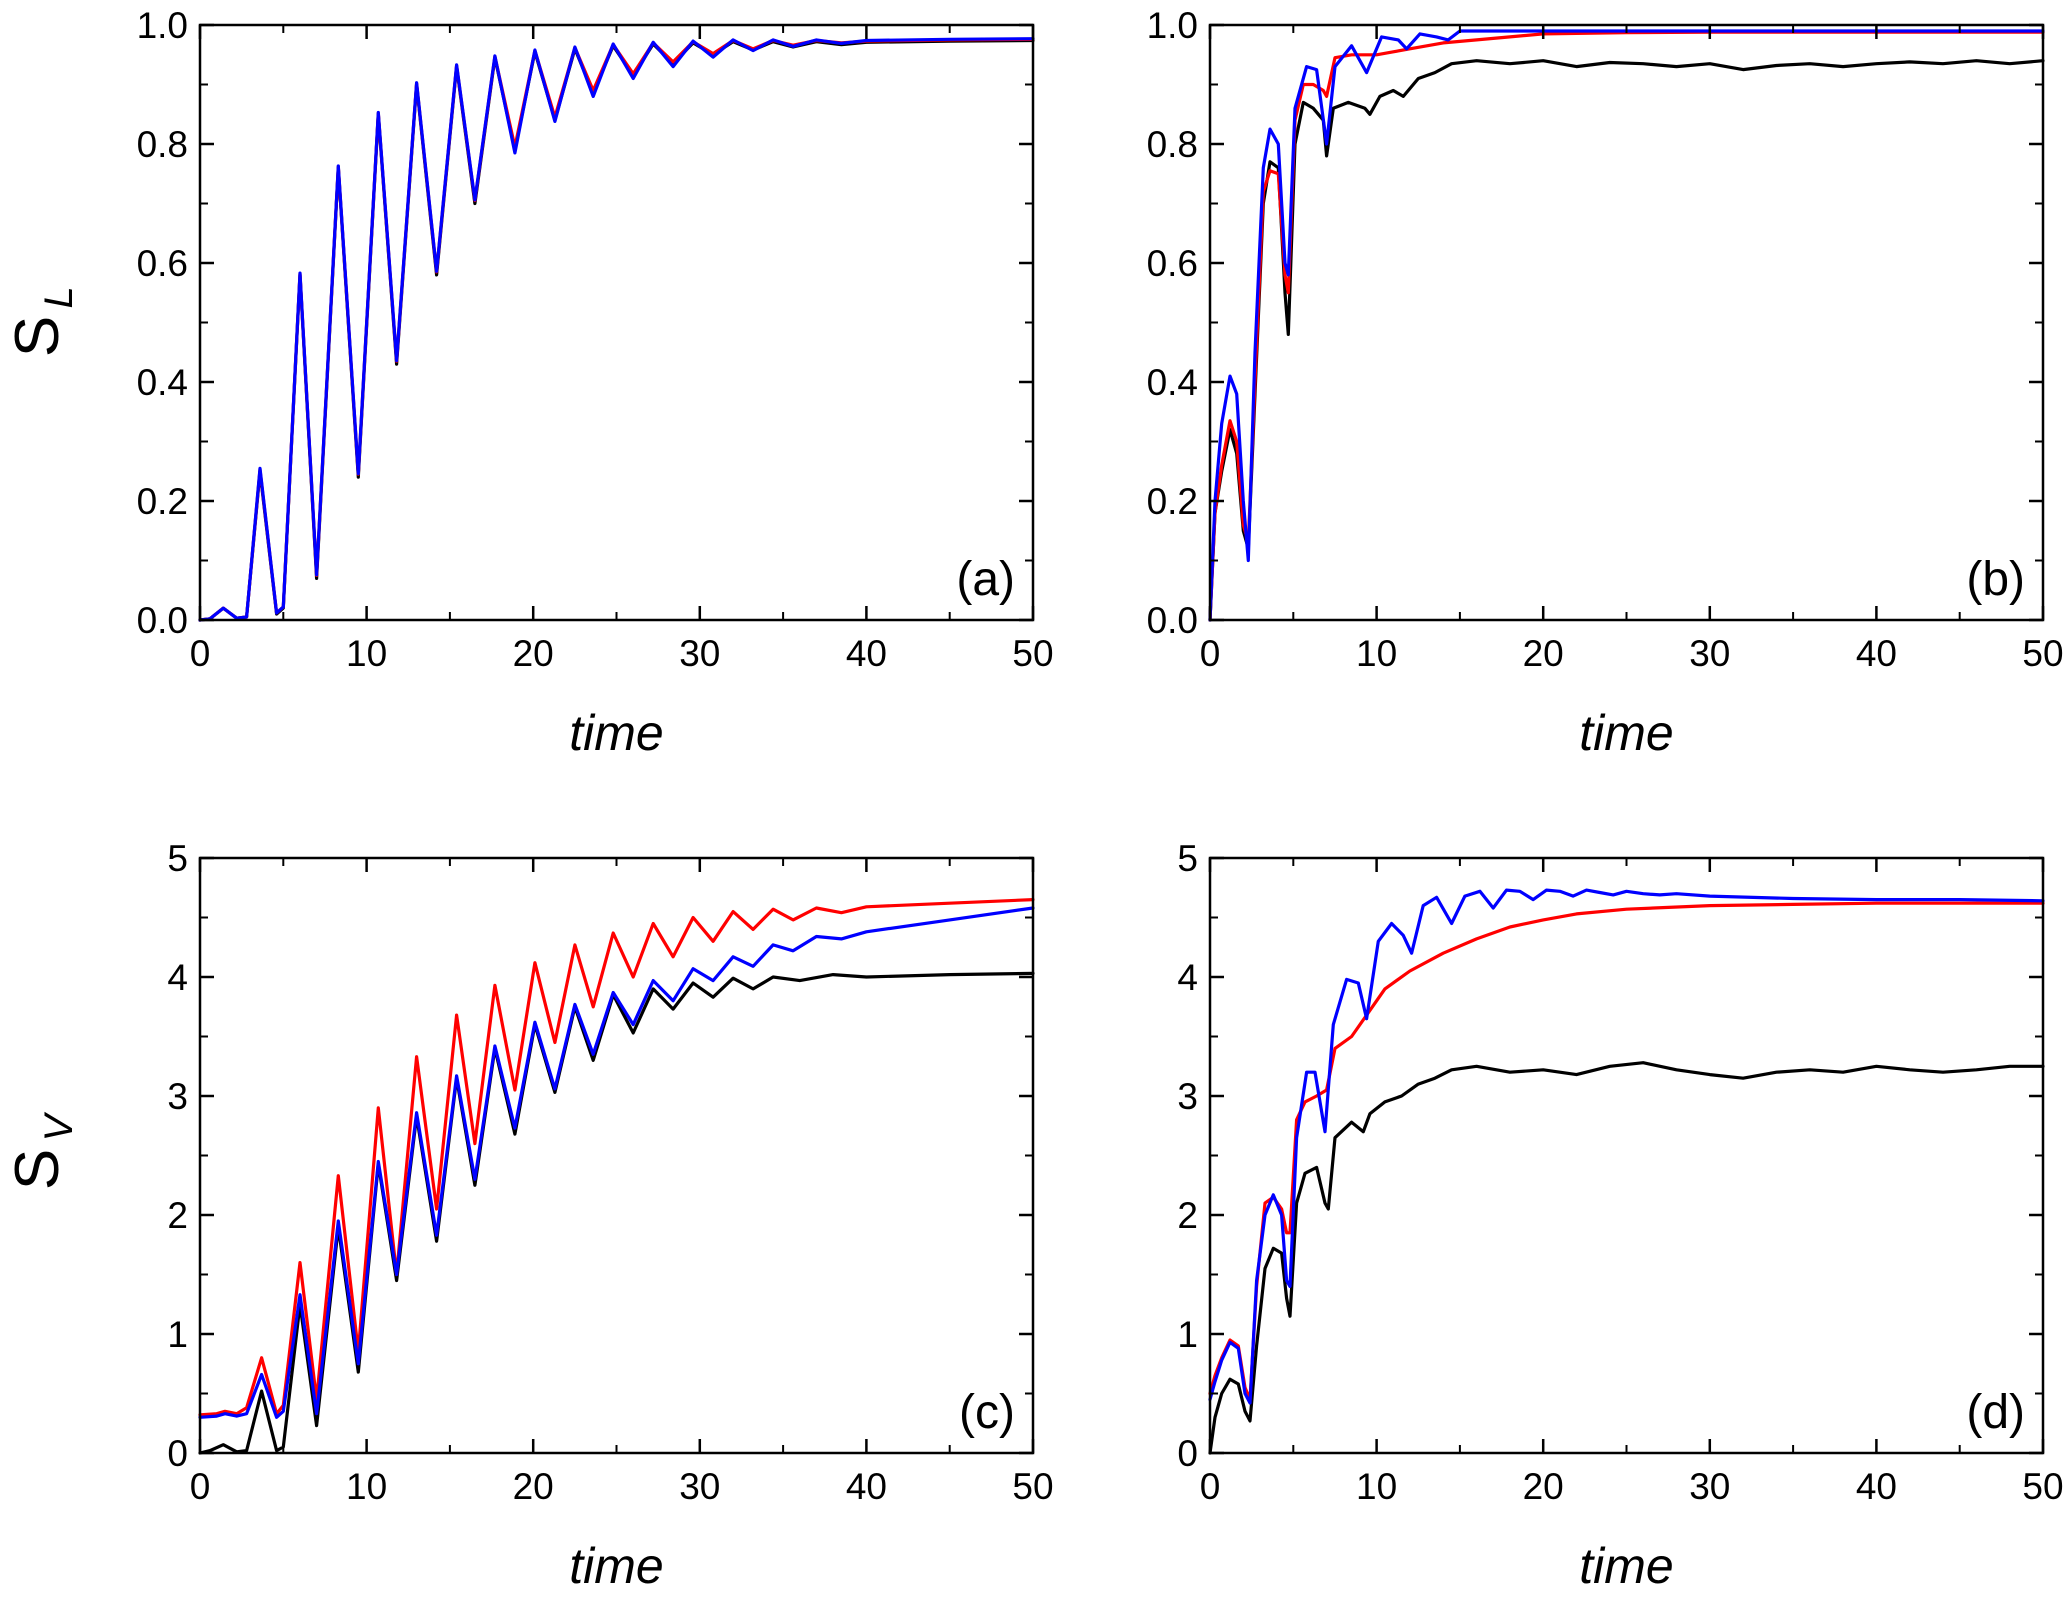 The height and width of the screenshot is (1608, 2070). What do you see at coordinates (1995, 1412) in the screenshot?
I see `panel-label: (d)` at bounding box center [1995, 1412].